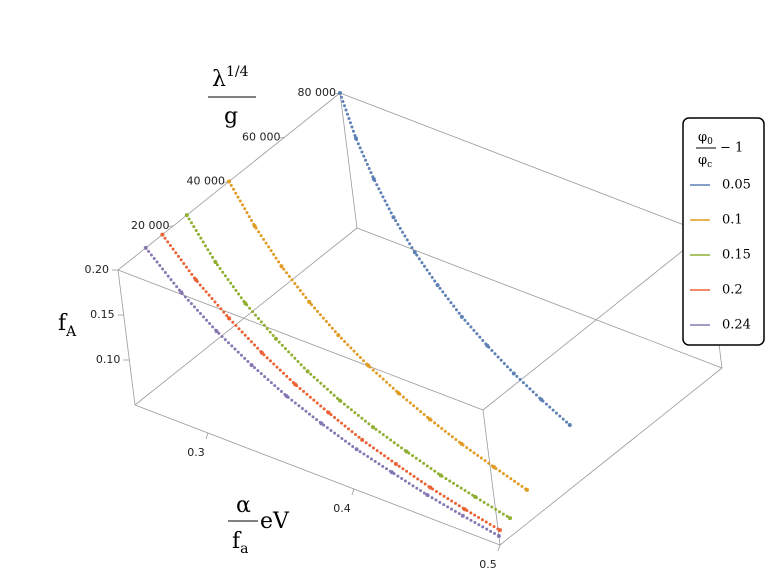 This screenshot has width=766, height=583. I want to click on legend-label: 0.05, so click(736, 185).